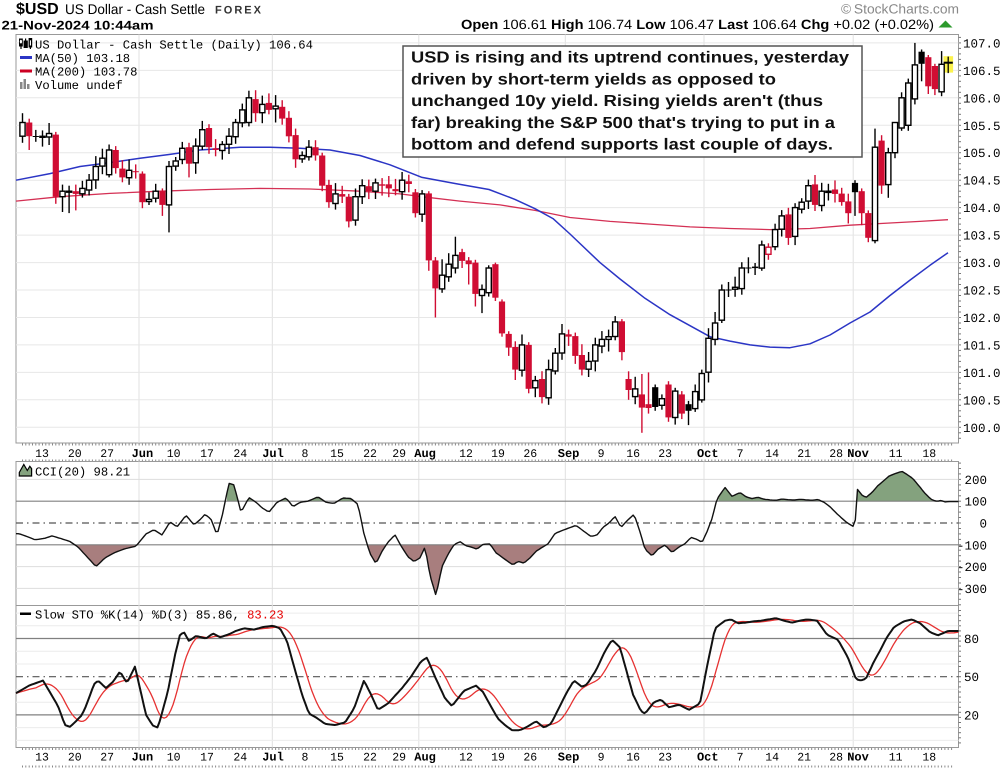  I want to click on svg-text: 104.5, so click(982, 182).